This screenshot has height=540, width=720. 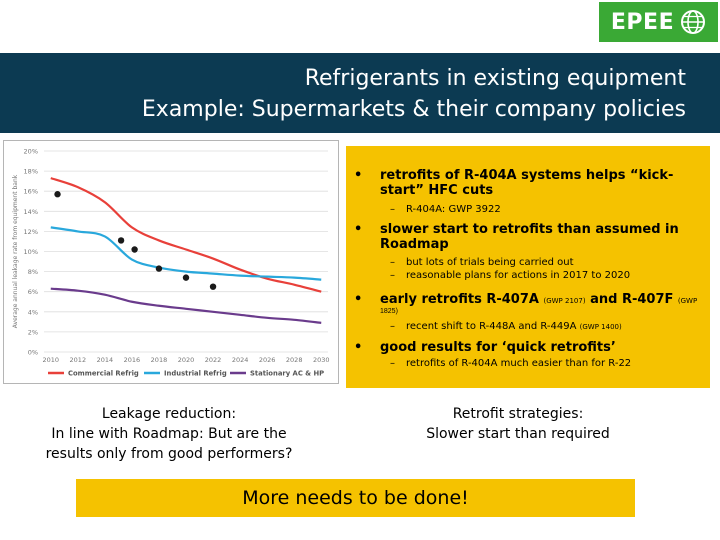 What do you see at coordinates (31, 172) in the screenshot?
I see `y-tick-label: 18%` at bounding box center [31, 172].